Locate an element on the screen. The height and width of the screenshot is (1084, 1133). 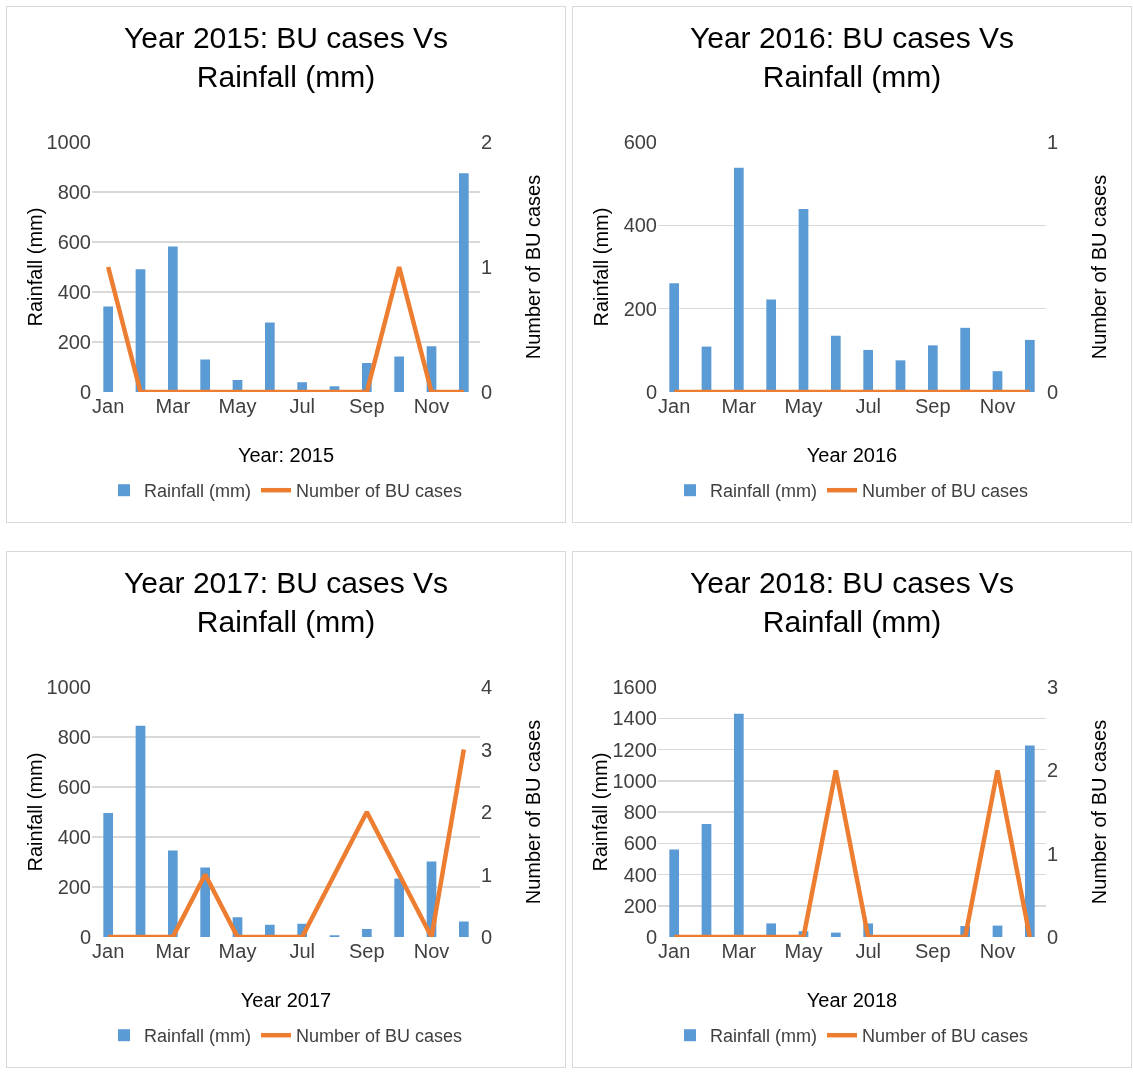
y2-tick-label: 2 is located at coordinates (1053, 770).